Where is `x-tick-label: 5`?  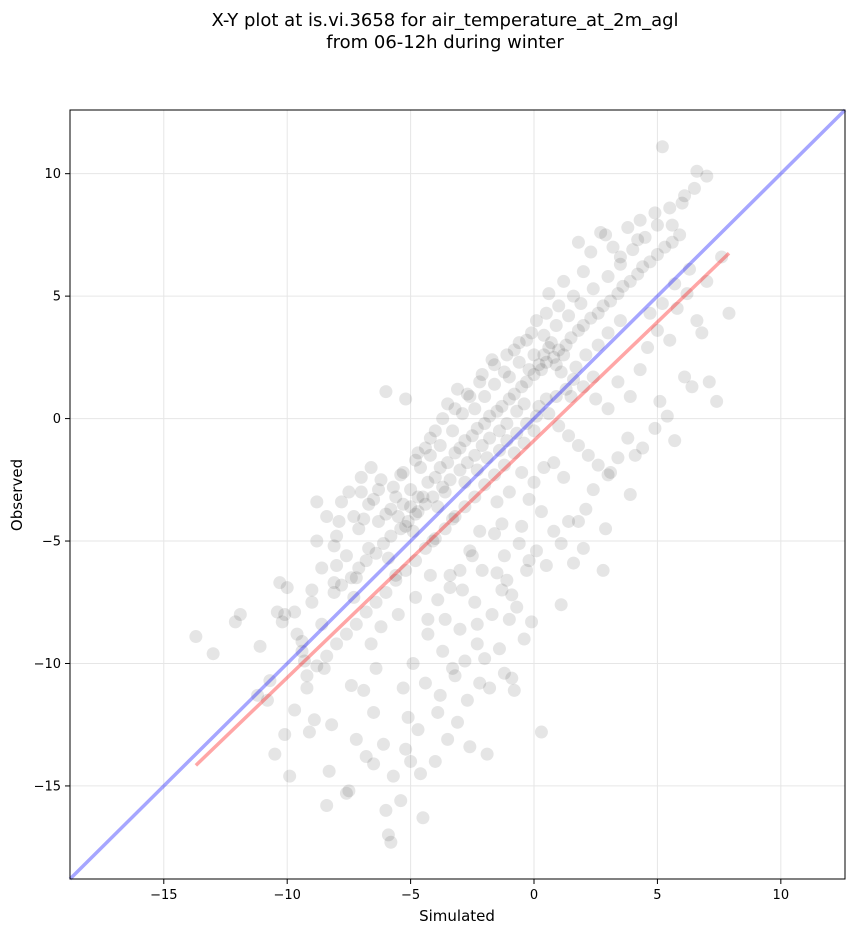 x-tick-label: 5 is located at coordinates (657, 895).